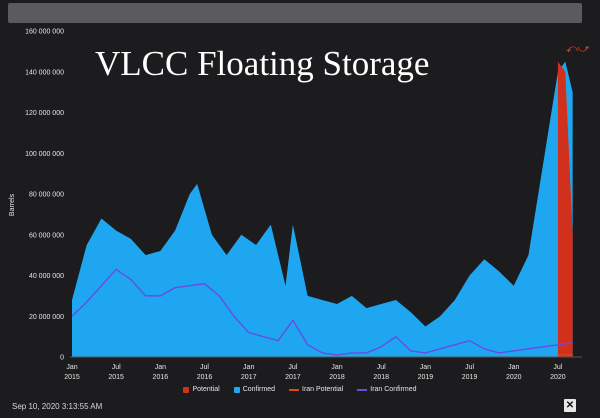  I want to click on legend-item-potential: Potential, so click(201, 389).